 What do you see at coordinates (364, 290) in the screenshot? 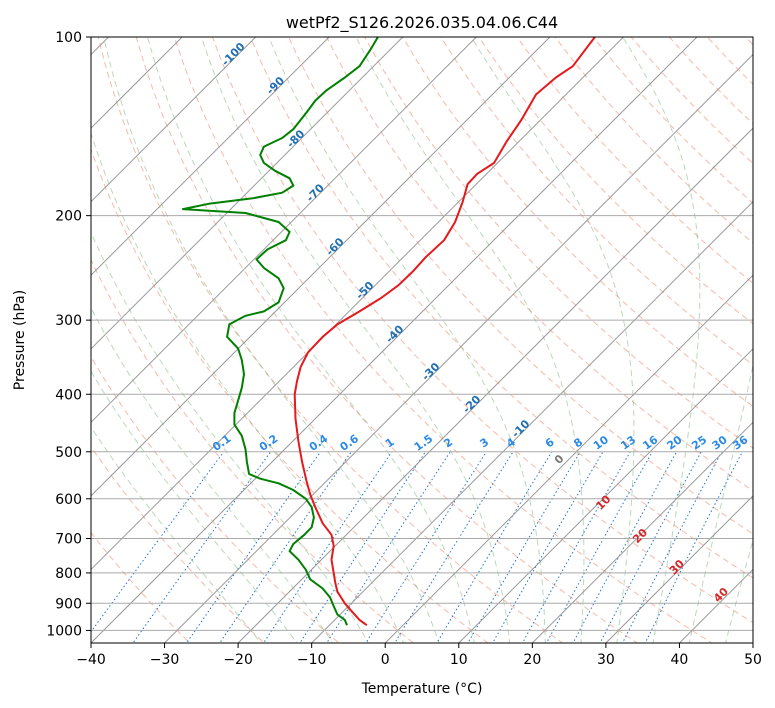
I see `isotherm-label: -50` at bounding box center [364, 290].